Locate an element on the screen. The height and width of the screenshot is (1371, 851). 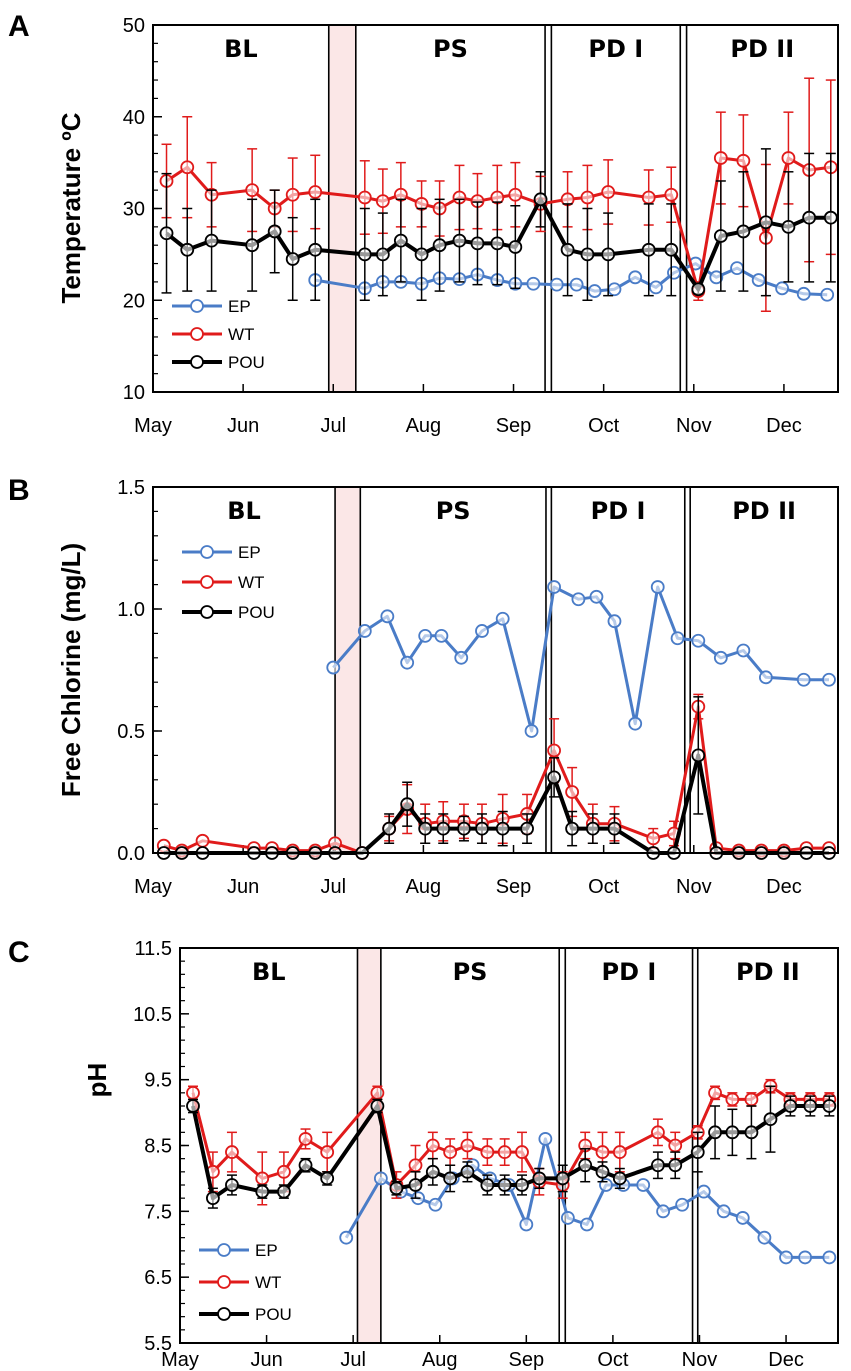
y-axis-label-b: Free Chlorine (mg/L) is located at coordinates (71, 670).